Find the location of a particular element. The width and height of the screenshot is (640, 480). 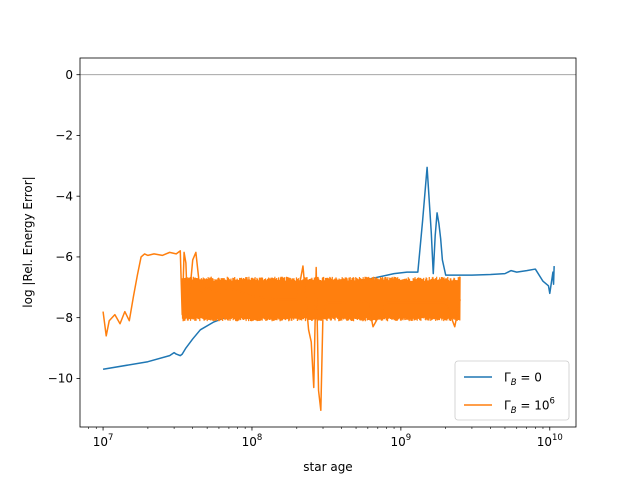

x-tick-label: 10⁷ is located at coordinates (103, 441).